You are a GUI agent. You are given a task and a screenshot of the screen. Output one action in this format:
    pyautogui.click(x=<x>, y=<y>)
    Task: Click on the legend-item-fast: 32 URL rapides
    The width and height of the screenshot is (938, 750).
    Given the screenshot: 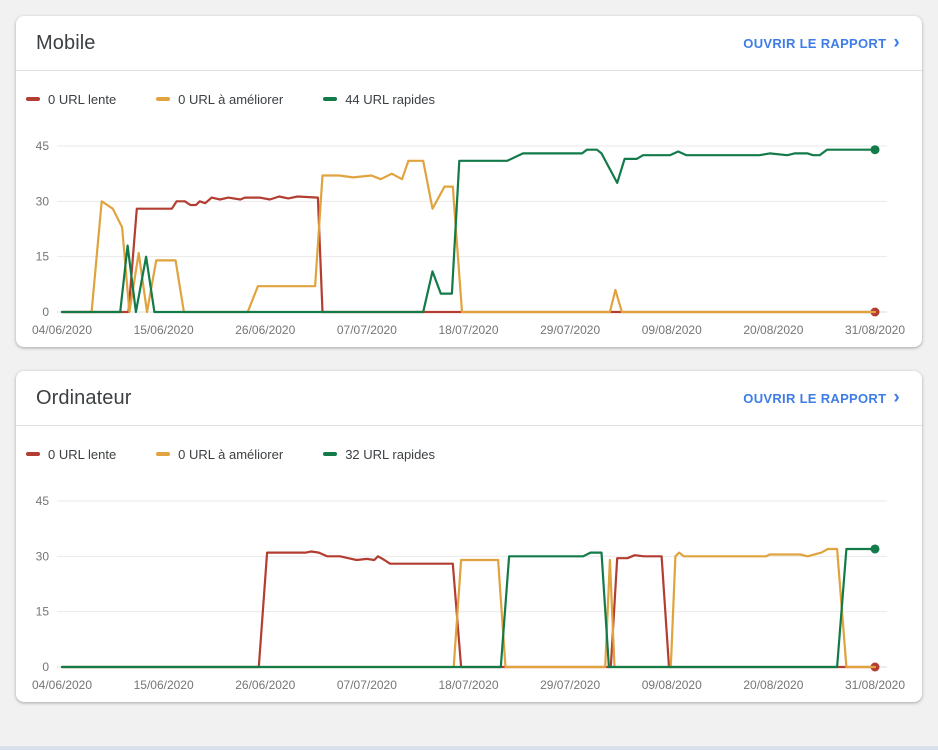 What is the action you would take?
    pyautogui.click(x=379, y=454)
    